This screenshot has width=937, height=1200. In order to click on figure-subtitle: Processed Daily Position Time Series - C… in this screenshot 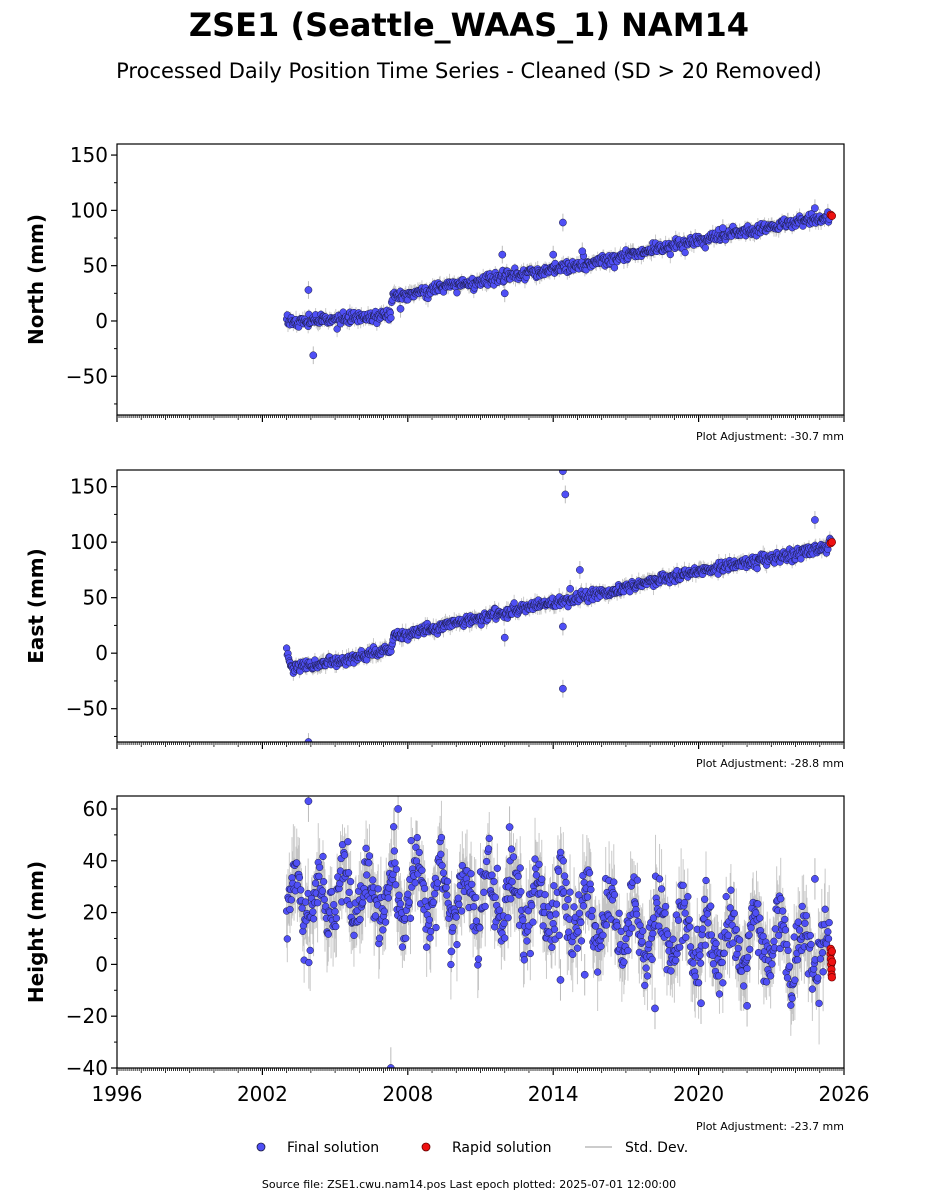, I will do `click(469, 71)`.